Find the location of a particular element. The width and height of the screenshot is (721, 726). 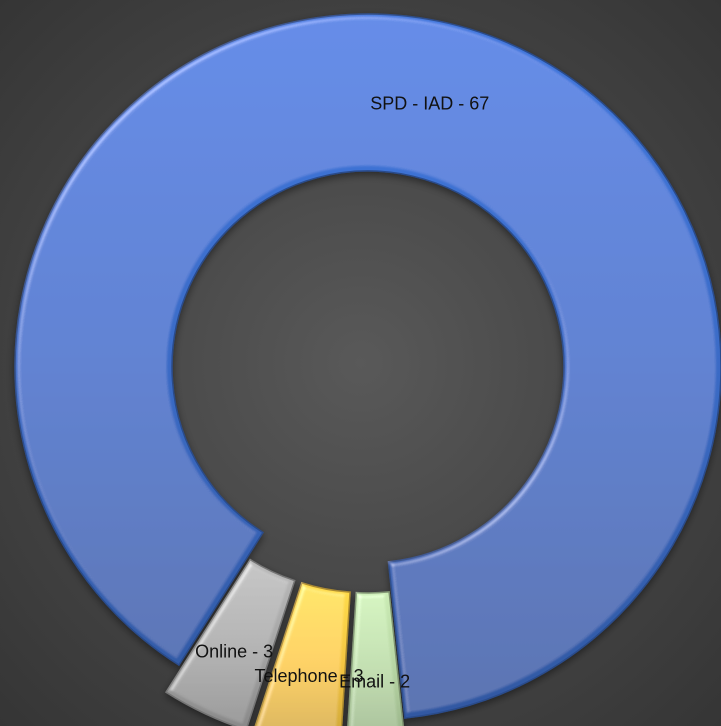

slice-telephone is located at coordinates (302, 653).